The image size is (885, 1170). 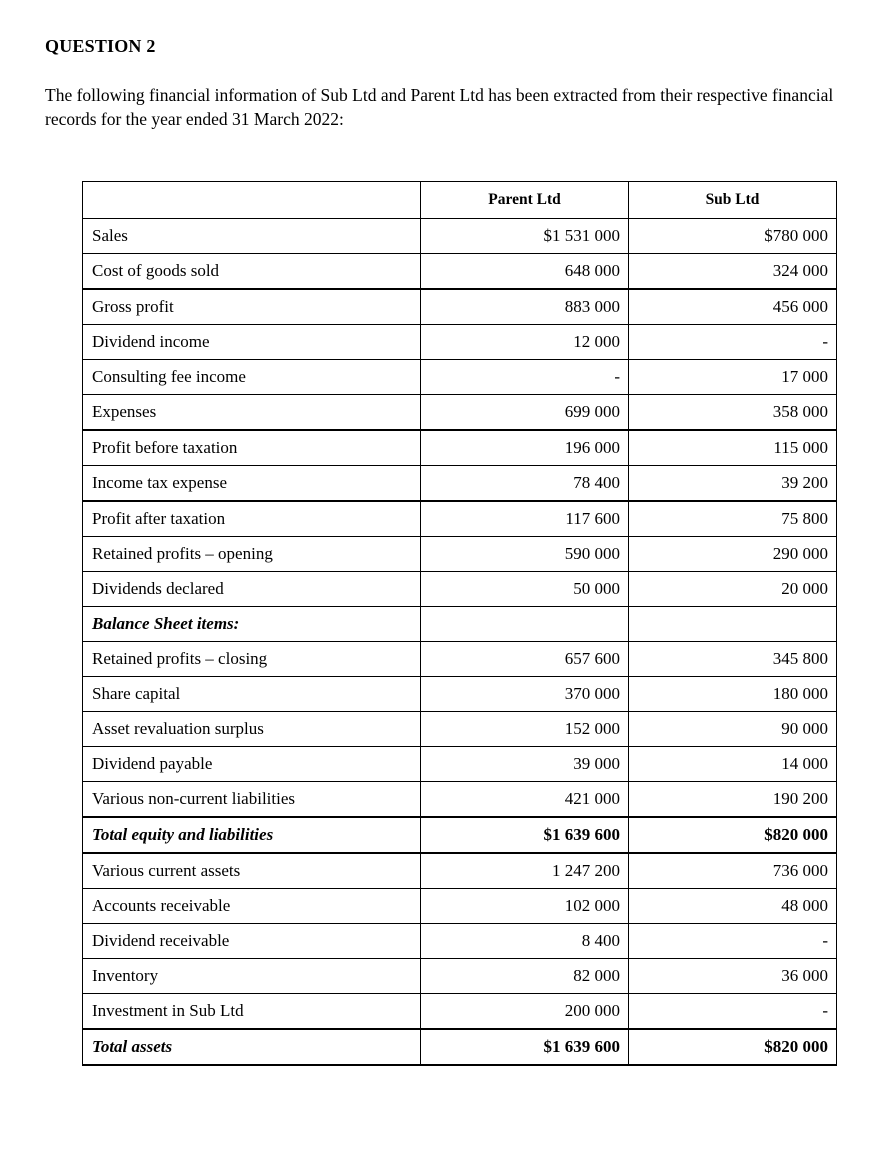 I want to click on sub-ltd-value: 17 000, so click(x=732, y=377).